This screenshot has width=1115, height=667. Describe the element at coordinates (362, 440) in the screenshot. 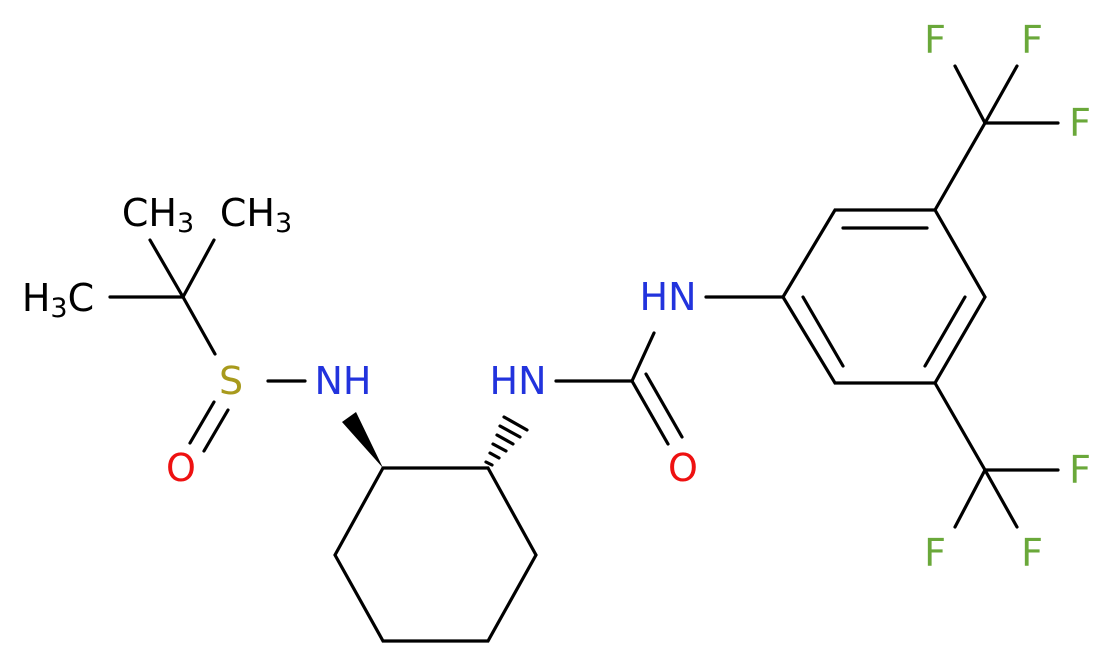

I see `wedge-bond` at that location.